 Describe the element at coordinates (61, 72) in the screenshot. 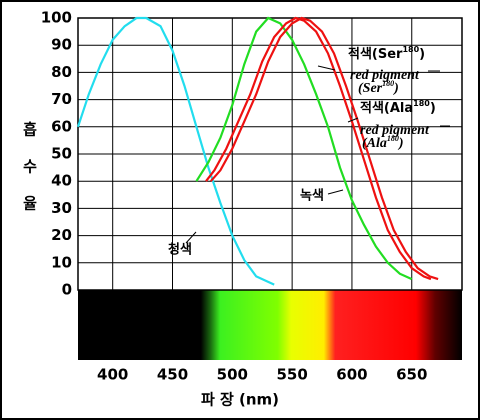

I see `y-tick-label: 80` at that location.